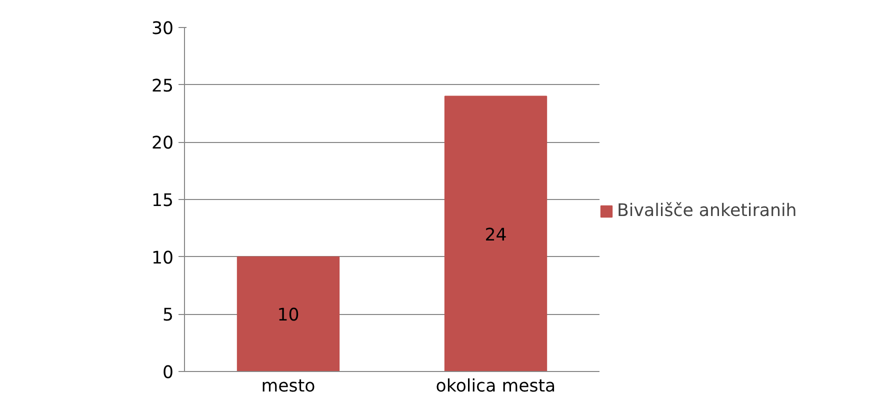 The height and width of the screenshot is (417, 891). What do you see at coordinates (168, 373) in the screenshot?
I see `y-tick-label: 0` at bounding box center [168, 373].